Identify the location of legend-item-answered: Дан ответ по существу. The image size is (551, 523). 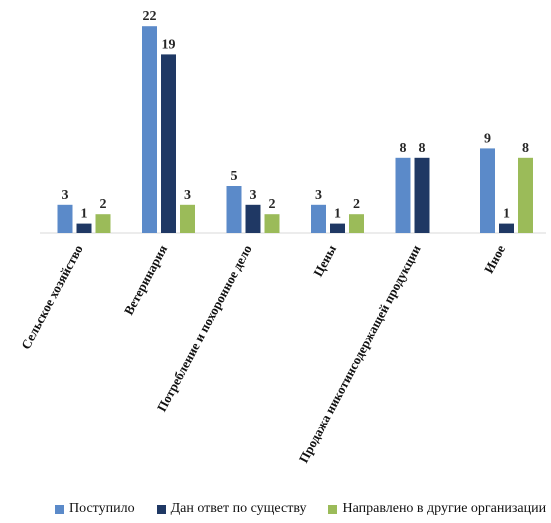
(231, 509).